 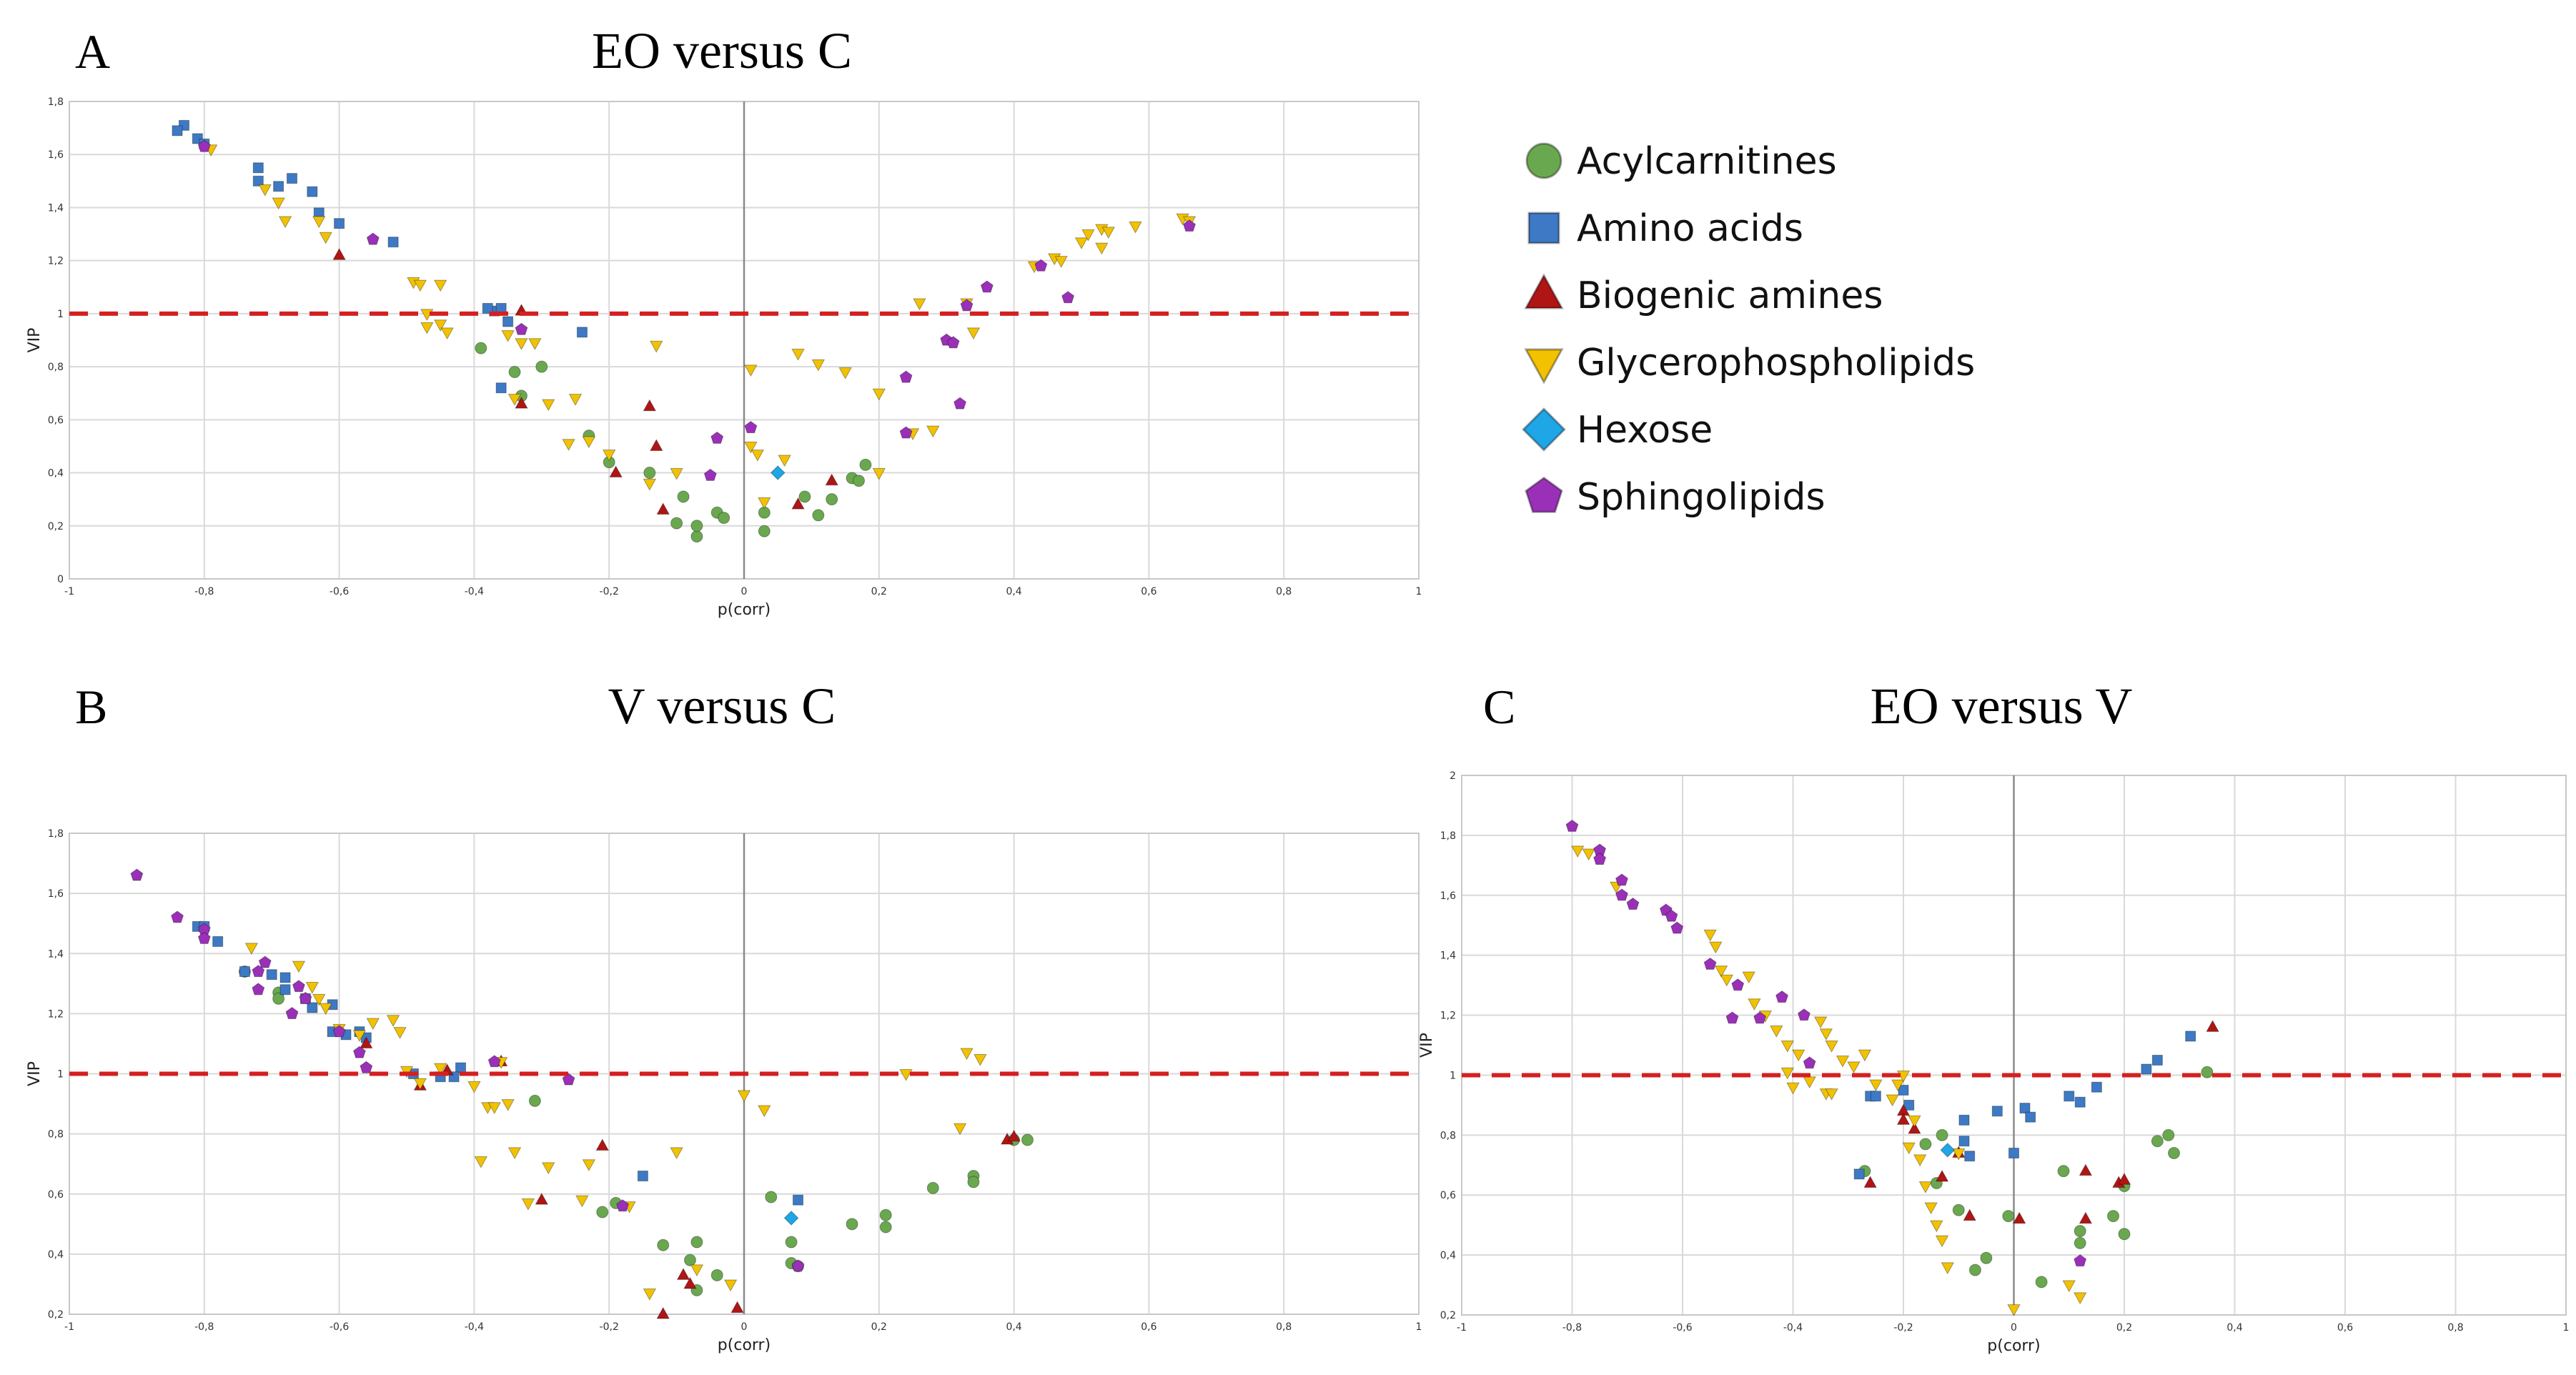 I want to click on panel-b-xtick-label: 0,4, so click(x=1014, y=1327).